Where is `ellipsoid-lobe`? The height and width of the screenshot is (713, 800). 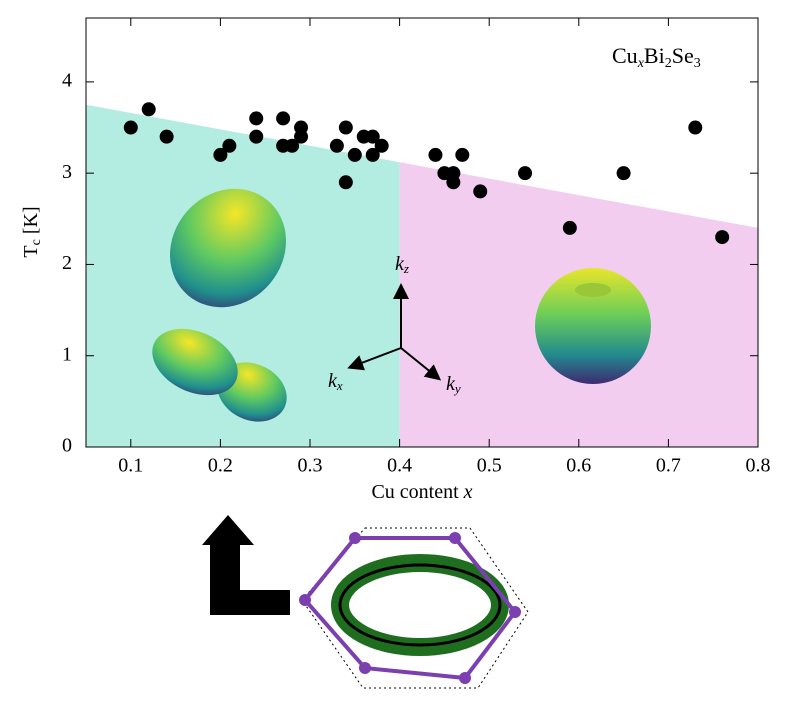 ellipsoid-lobe is located at coordinates (195, 362).